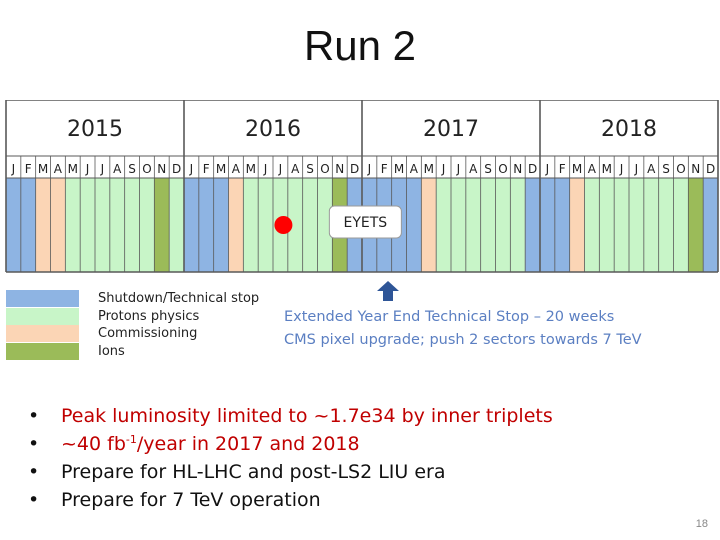  What do you see at coordinates (701, 524) in the screenshot?
I see `page-number: 18` at bounding box center [701, 524].